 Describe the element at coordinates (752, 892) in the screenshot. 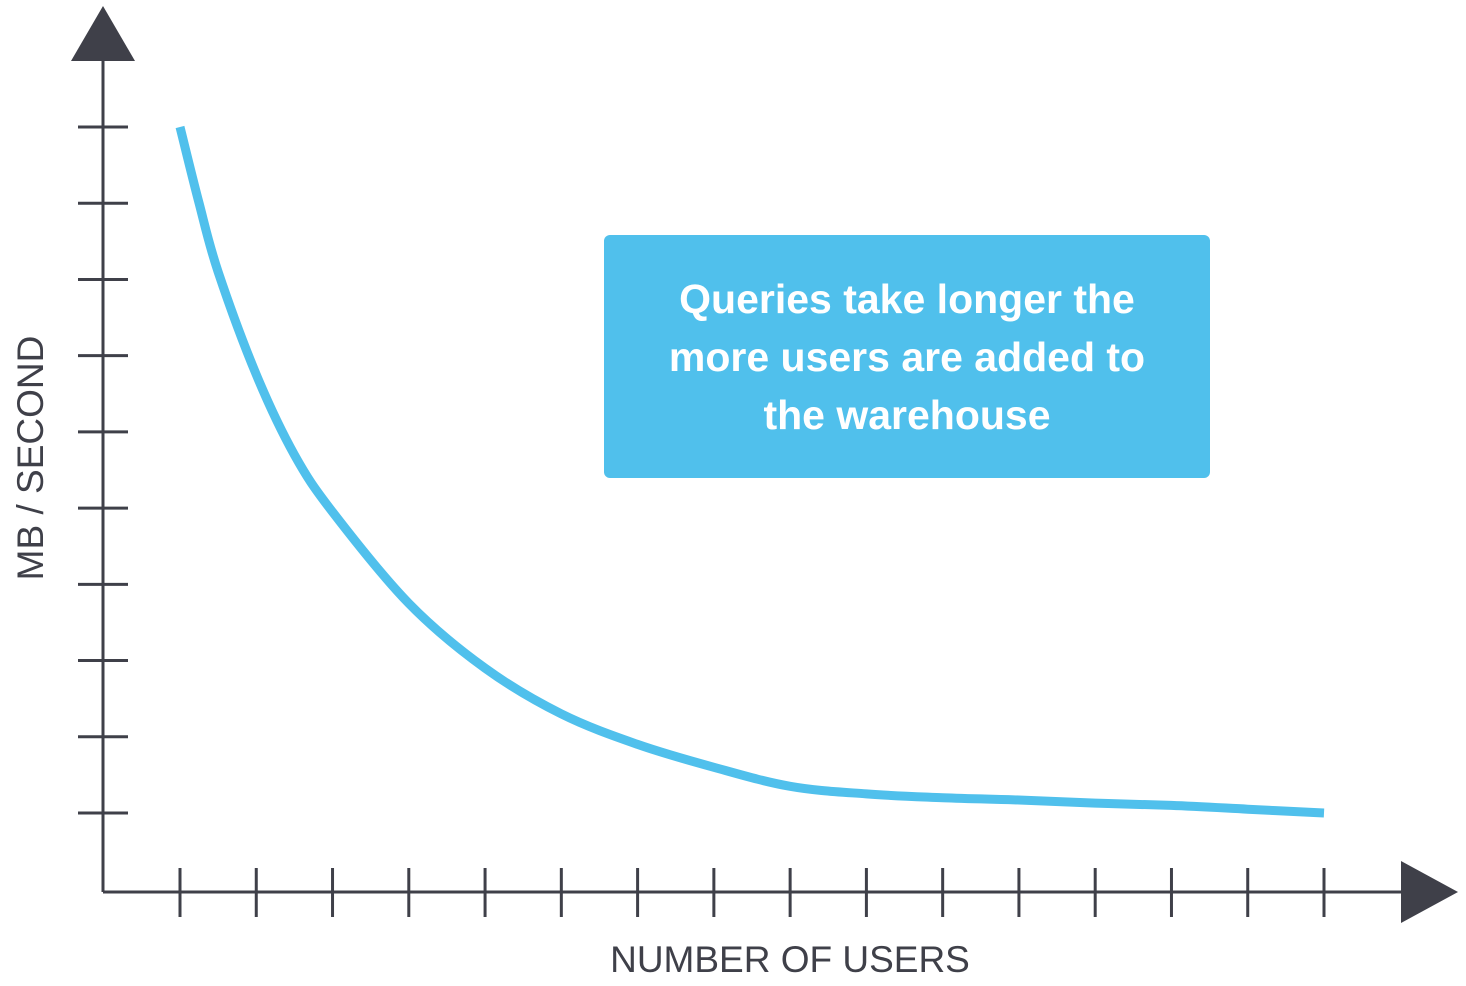

I see `x-axis-ticks` at that location.